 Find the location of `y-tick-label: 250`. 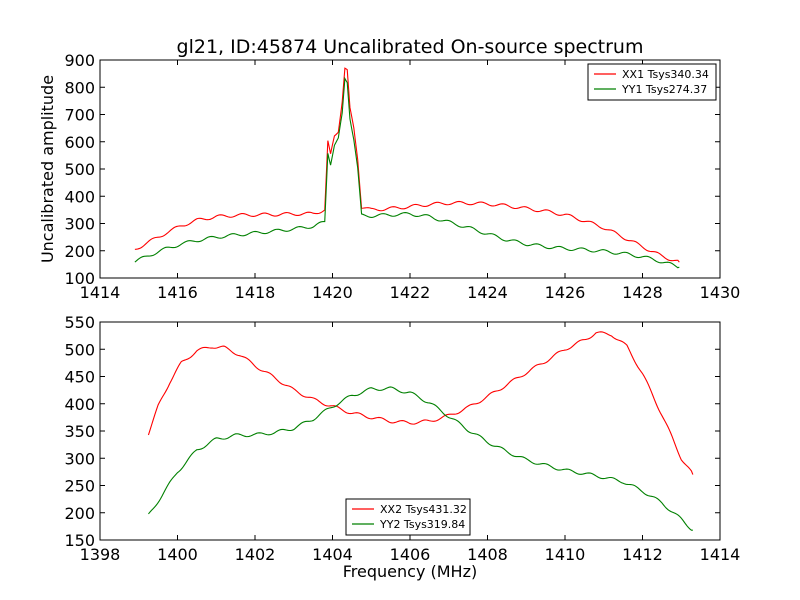

y-tick-label: 250 is located at coordinates (79, 486).